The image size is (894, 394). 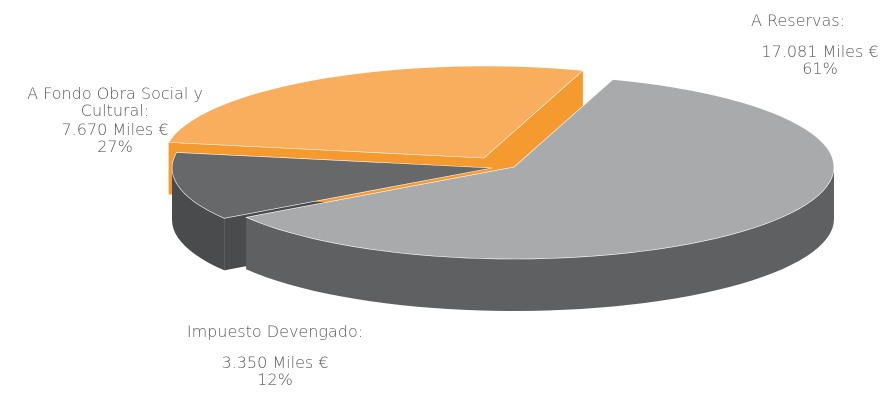 I want to click on slice-percent-fondo: 27%, so click(x=115, y=146).